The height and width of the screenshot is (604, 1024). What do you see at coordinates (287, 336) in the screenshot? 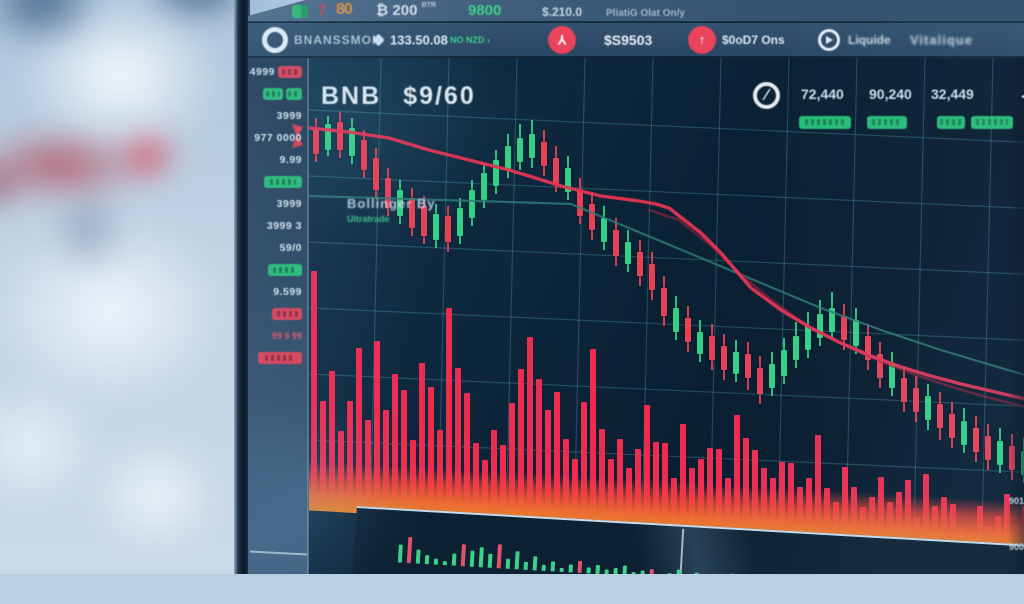
I see `order-book-alert-text: 99 9 99` at bounding box center [287, 336].